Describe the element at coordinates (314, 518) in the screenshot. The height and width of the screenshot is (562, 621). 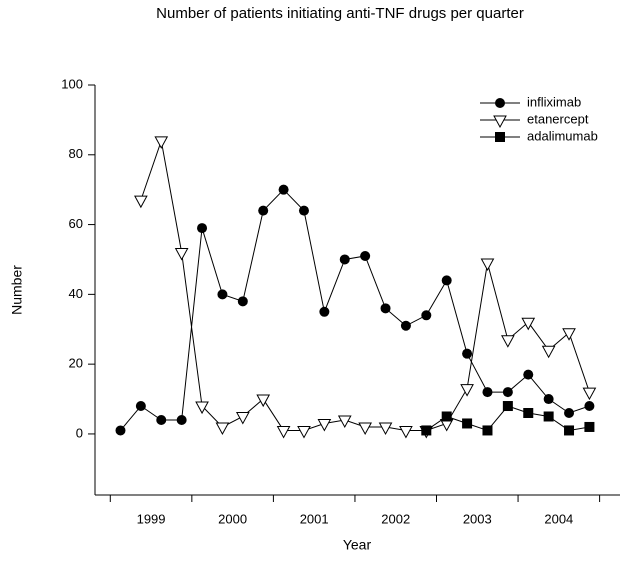
I see `x-tick-label: 2001` at that location.